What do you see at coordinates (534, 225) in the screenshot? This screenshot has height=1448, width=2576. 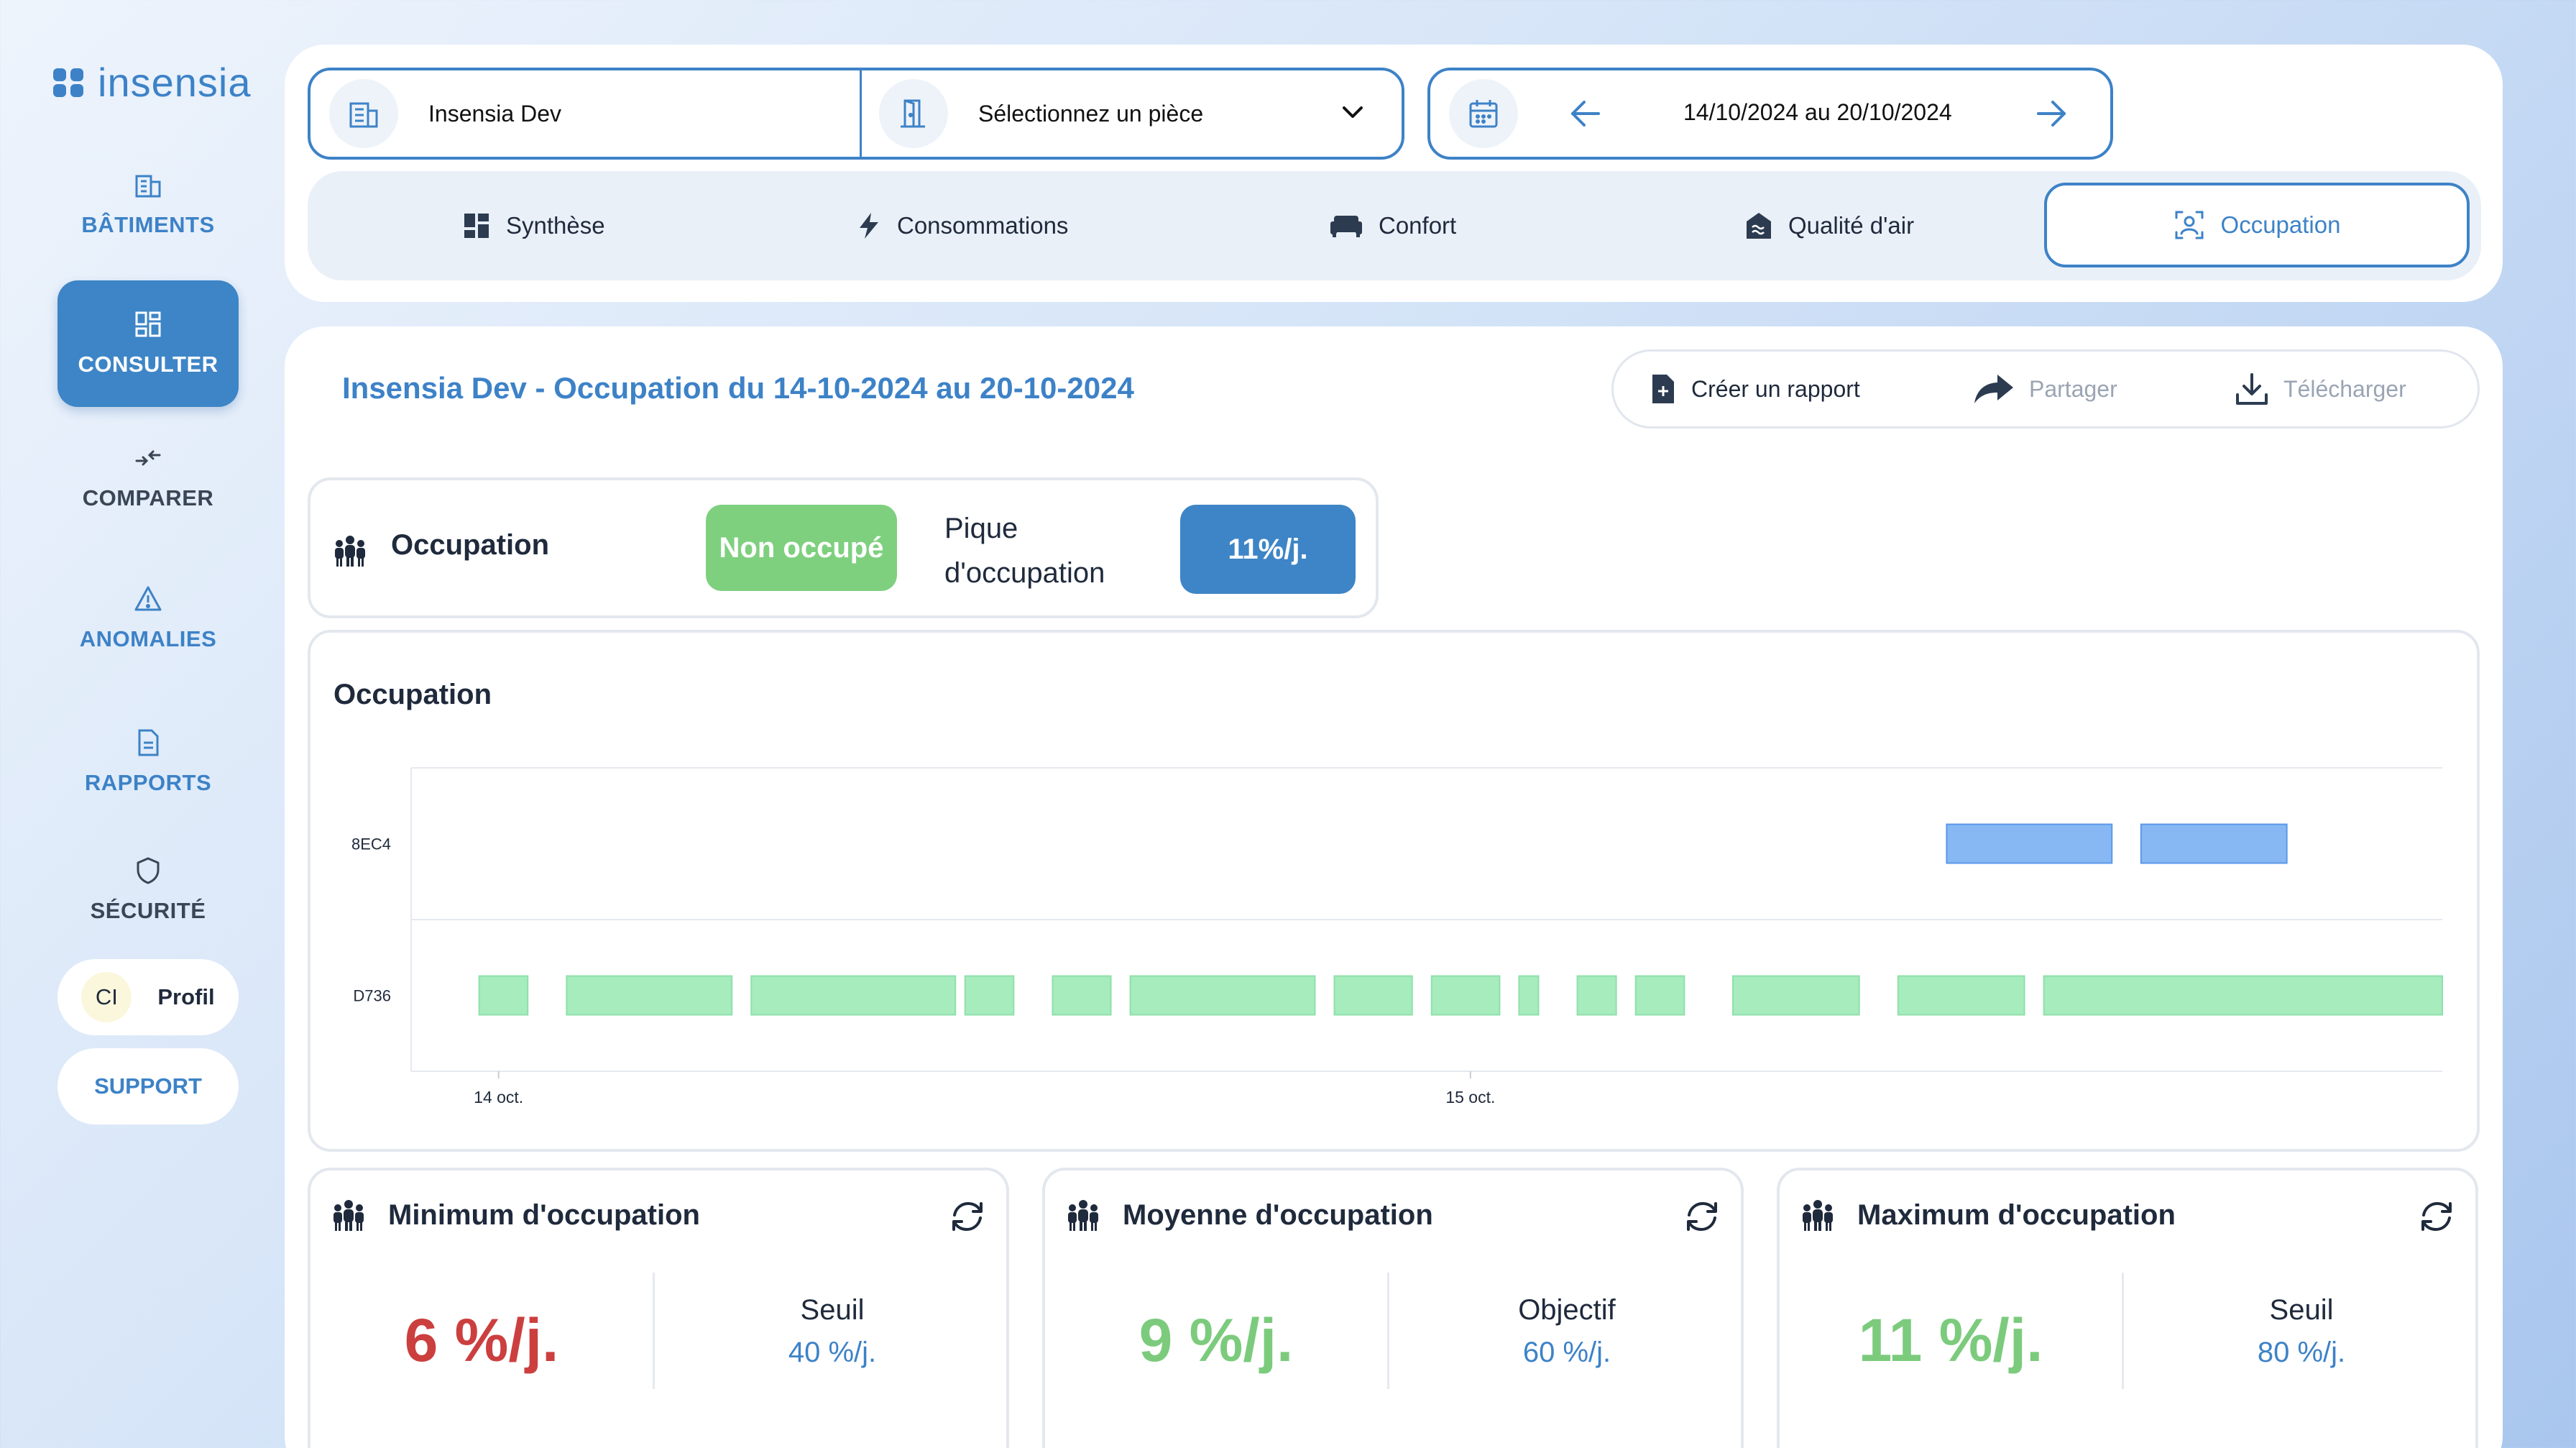 I see `tab-synthese: Synthèse` at bounding box center [534, 225].